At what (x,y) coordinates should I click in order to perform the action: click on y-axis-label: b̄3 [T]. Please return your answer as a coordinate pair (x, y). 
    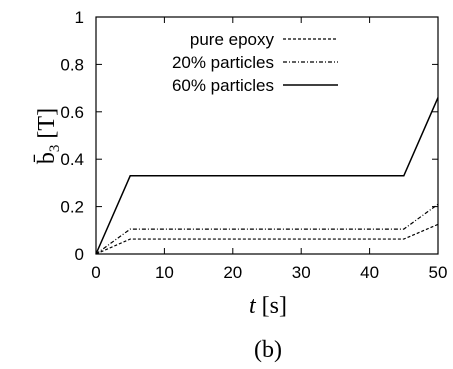
    Looking at the image, I should click on (48, 136).